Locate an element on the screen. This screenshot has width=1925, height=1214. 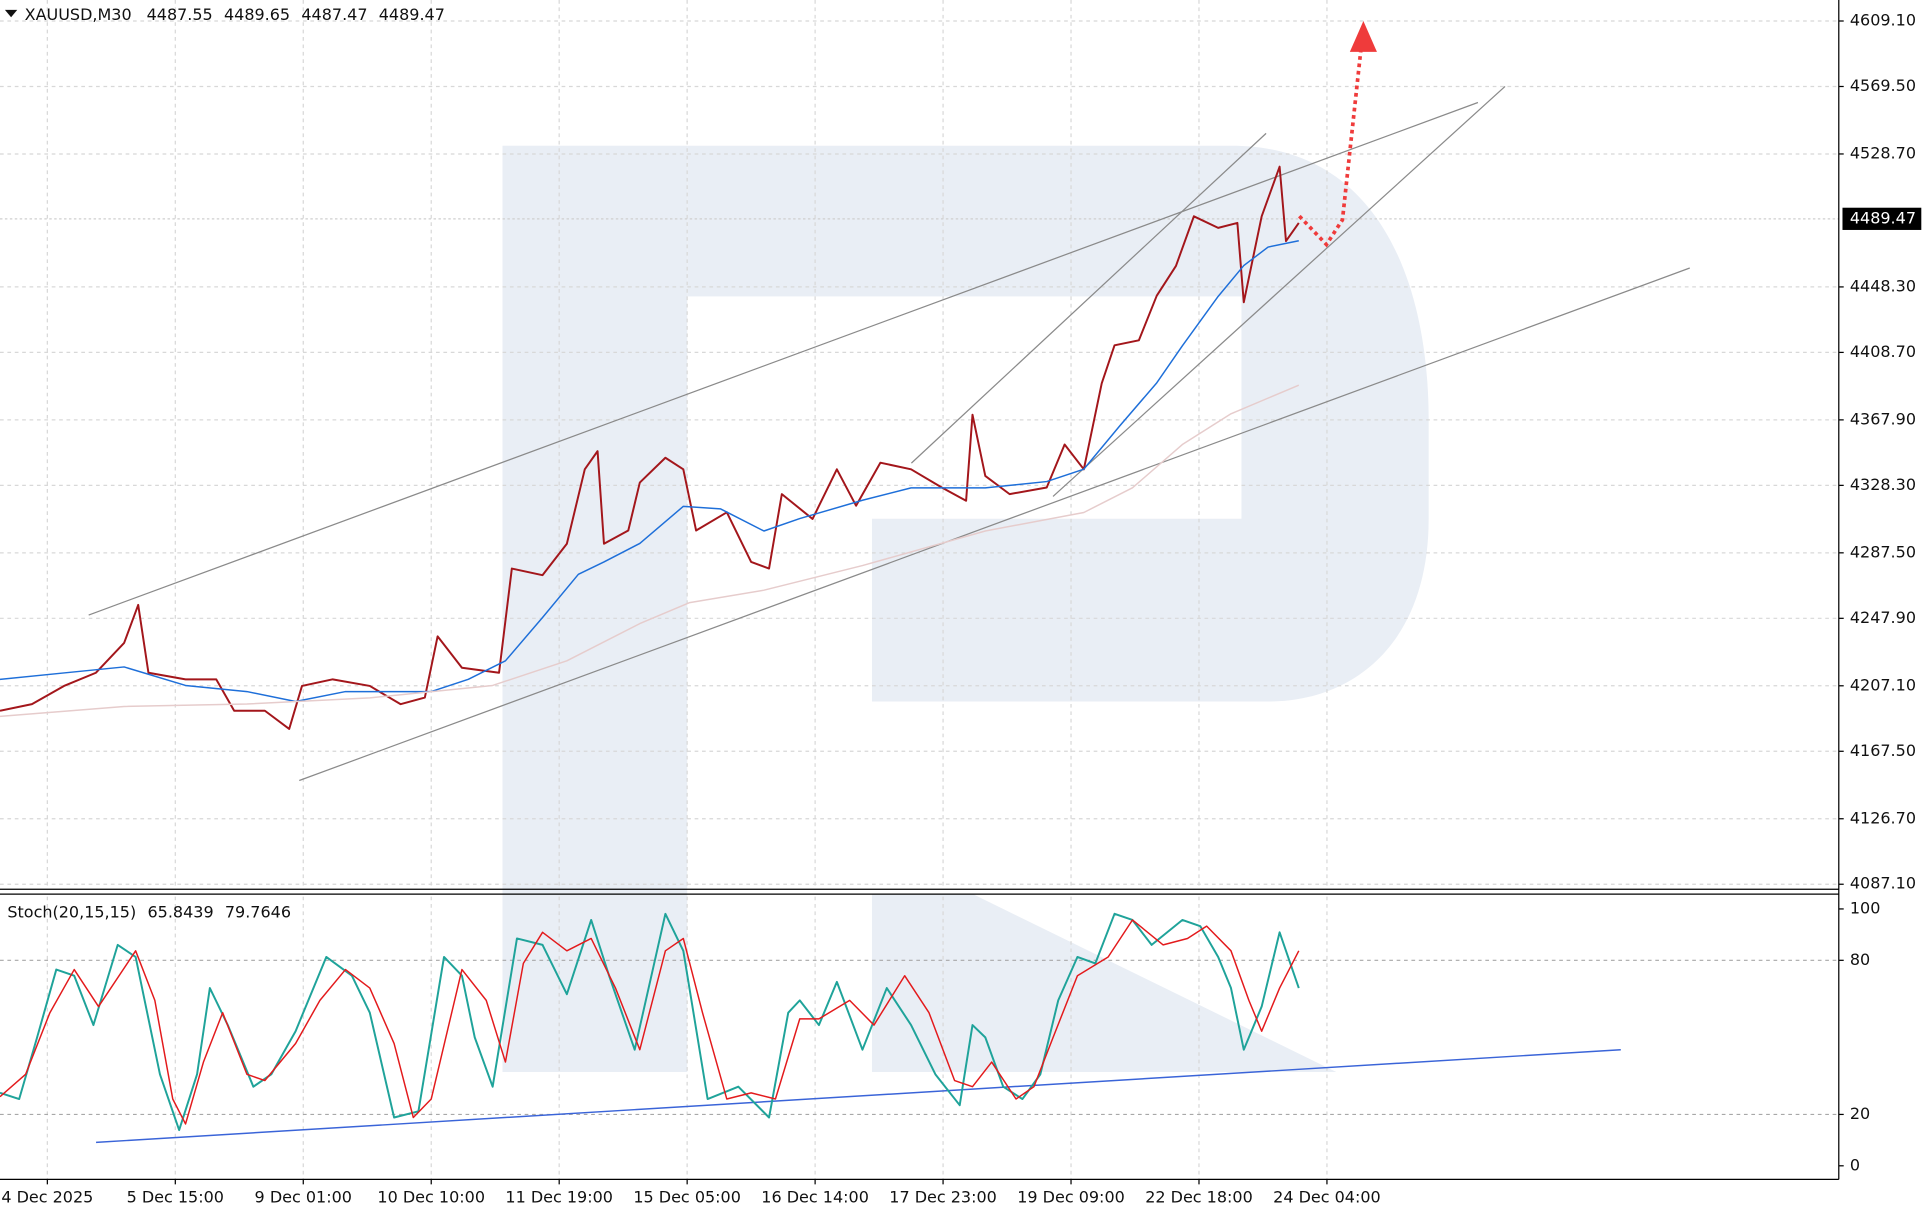
indicator-header: Stoch(20,15,15) 65.8439 79.7646 is located at coordinates (149, 911).